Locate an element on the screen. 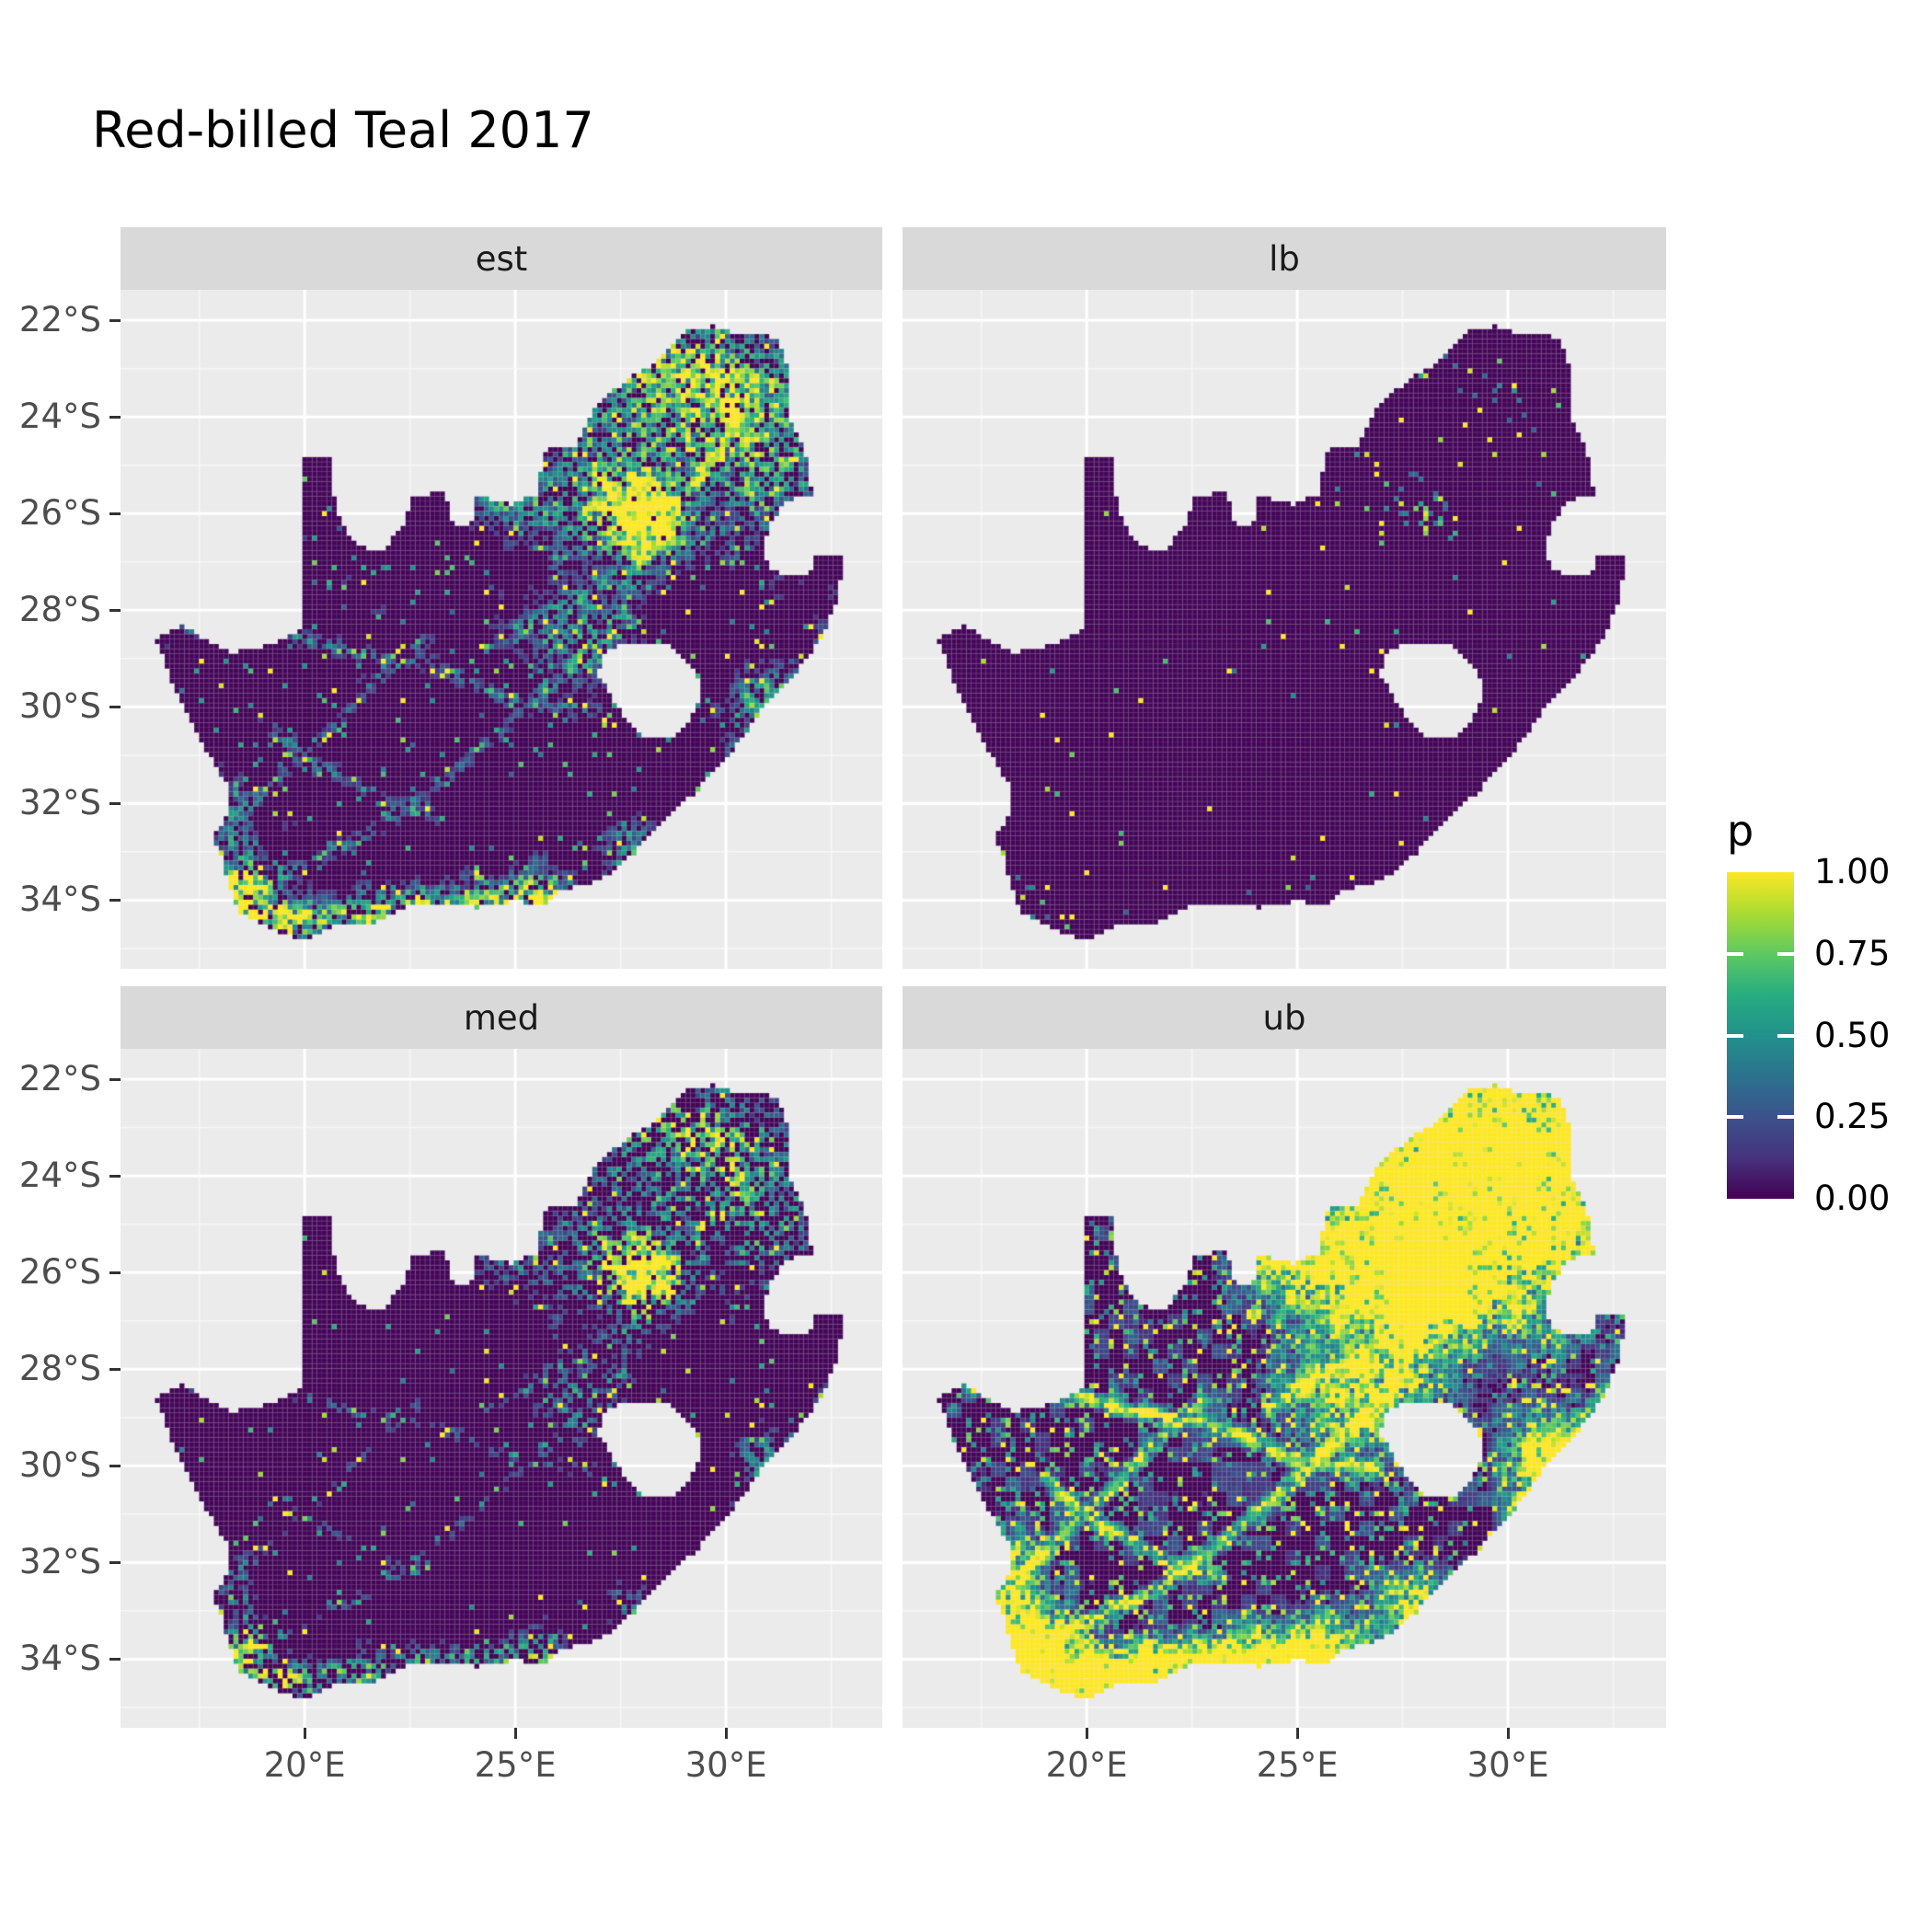 The width and height of the screenshot is (1932, 1932). facet-strip-label-lb: lb is located at coordinates (1284, 258).